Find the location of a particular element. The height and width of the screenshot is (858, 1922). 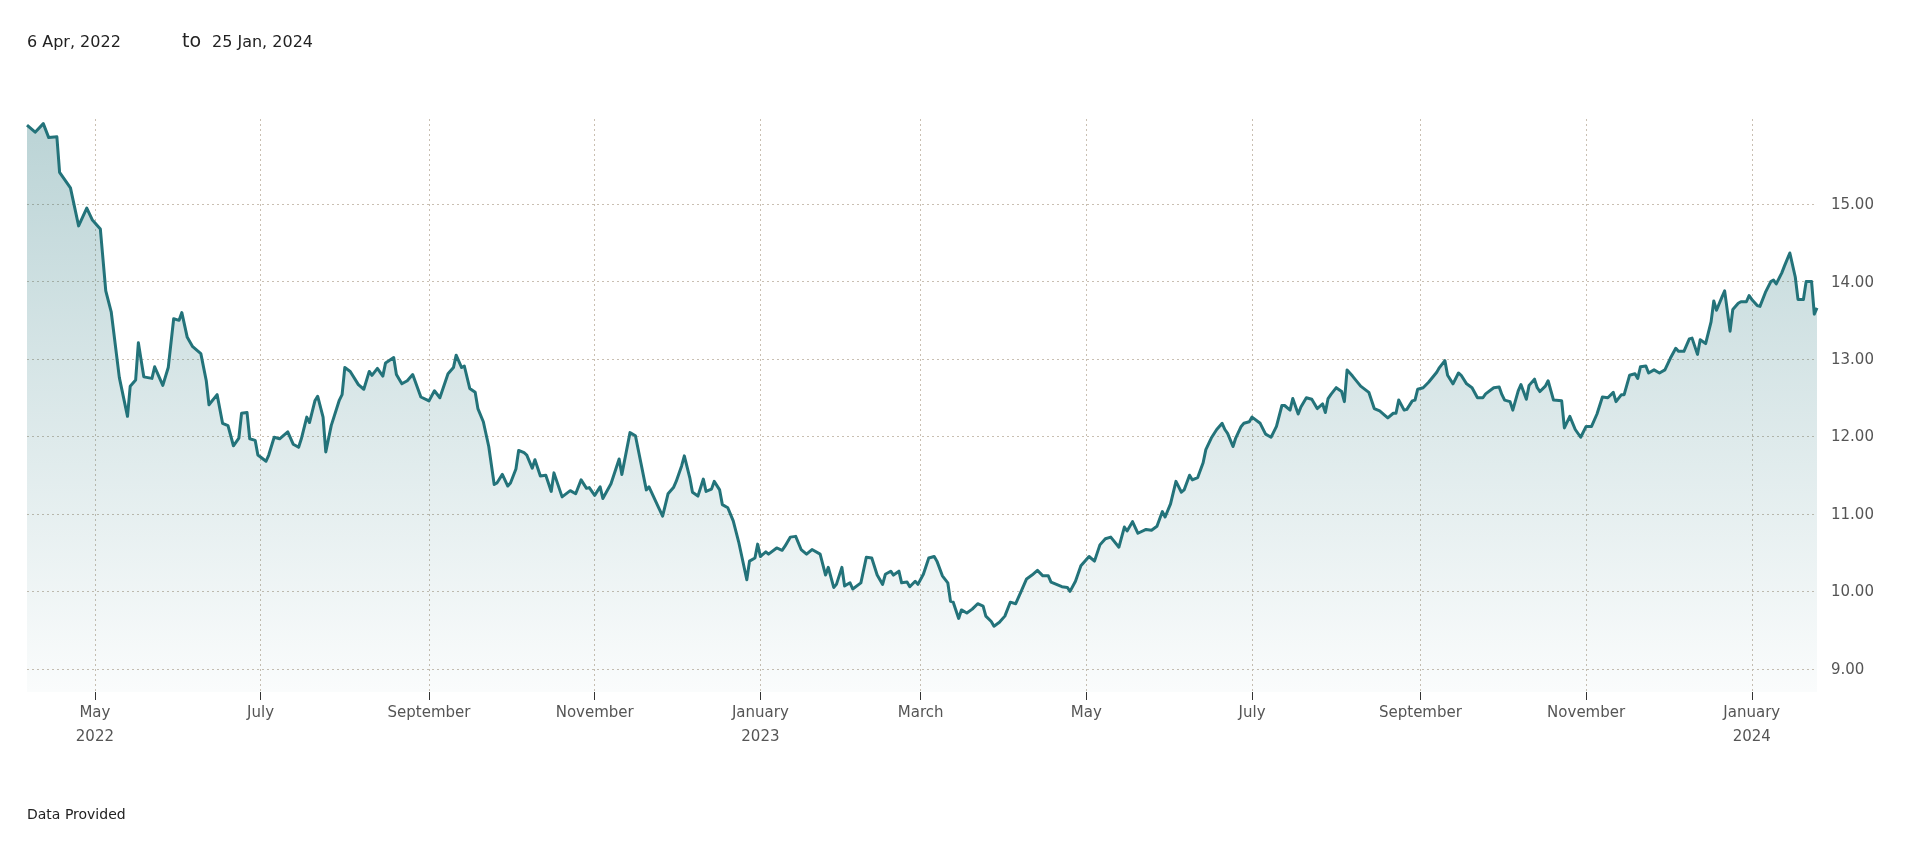

x-tick-label: January 2023 is located at coordinates (759, 724).